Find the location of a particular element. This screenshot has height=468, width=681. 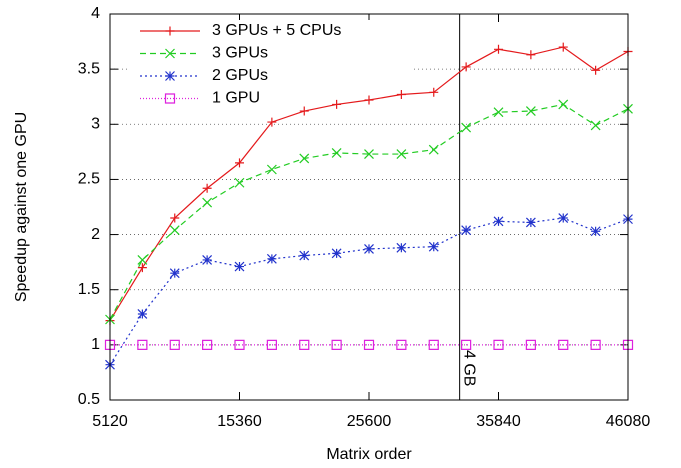

y-tick-label: 4 is located at coordinates (95, 13).